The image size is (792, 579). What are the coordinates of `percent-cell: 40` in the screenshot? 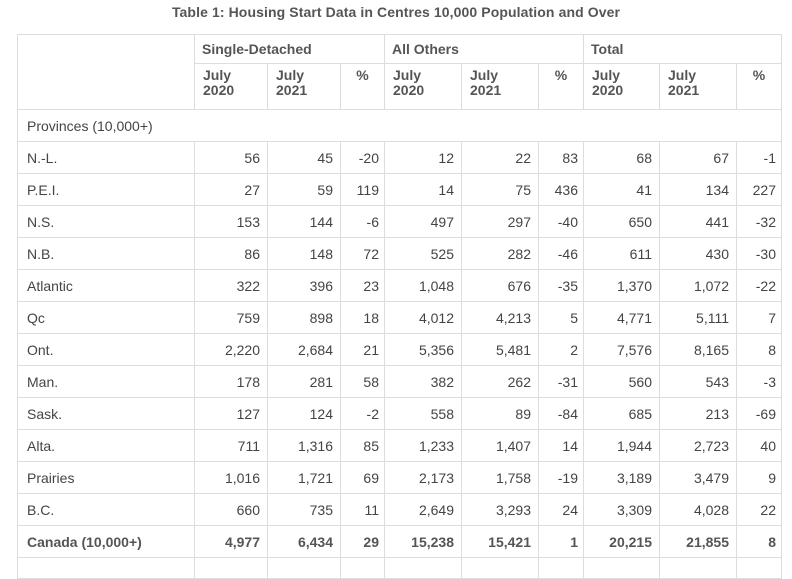 It's located at (759, 445).